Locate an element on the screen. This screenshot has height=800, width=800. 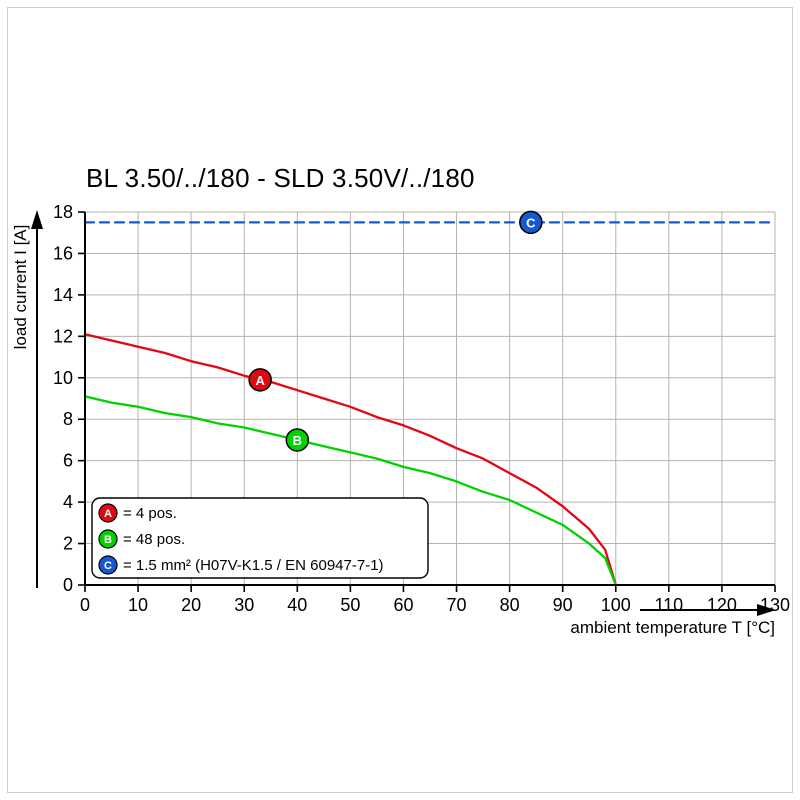
legend-box is located at coordinates (260, 538).